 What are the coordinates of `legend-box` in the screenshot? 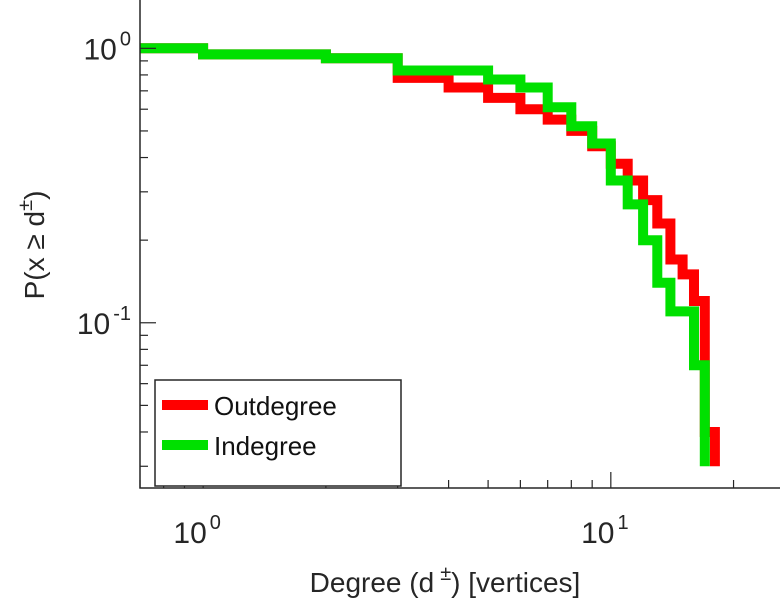 It's located at (278, 433).